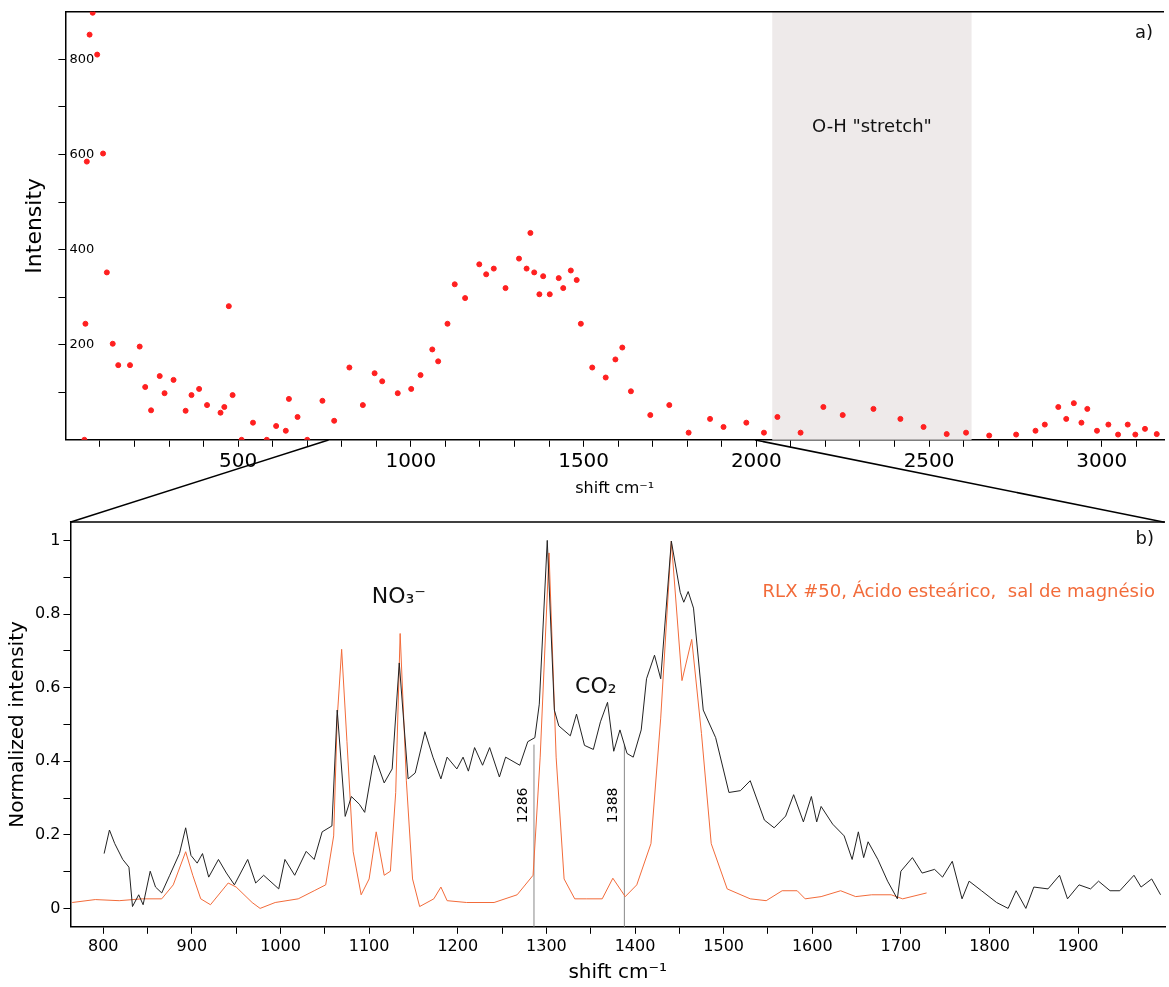  Describe the element at coordinates (16, 724) in the screenshot. I see `y-axis-title: Normalized intensity` at that location.